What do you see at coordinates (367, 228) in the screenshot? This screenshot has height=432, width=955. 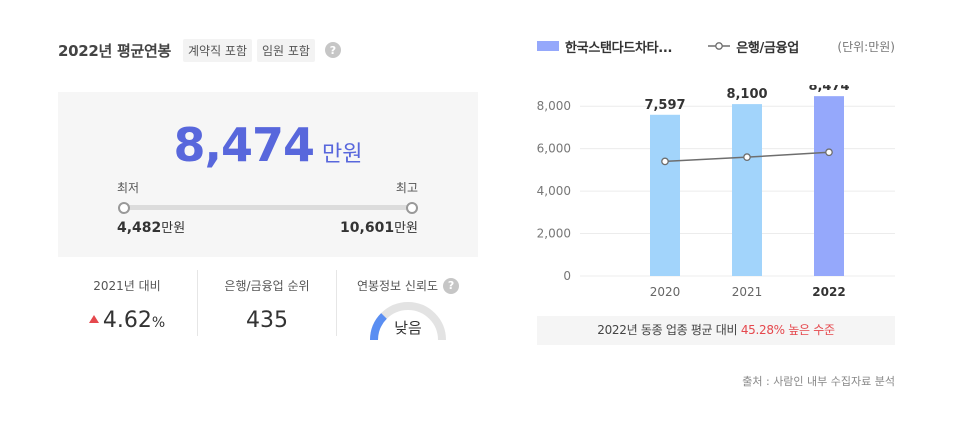 I see `max-salary-value: 10,601` at bounding box center [367, 228].